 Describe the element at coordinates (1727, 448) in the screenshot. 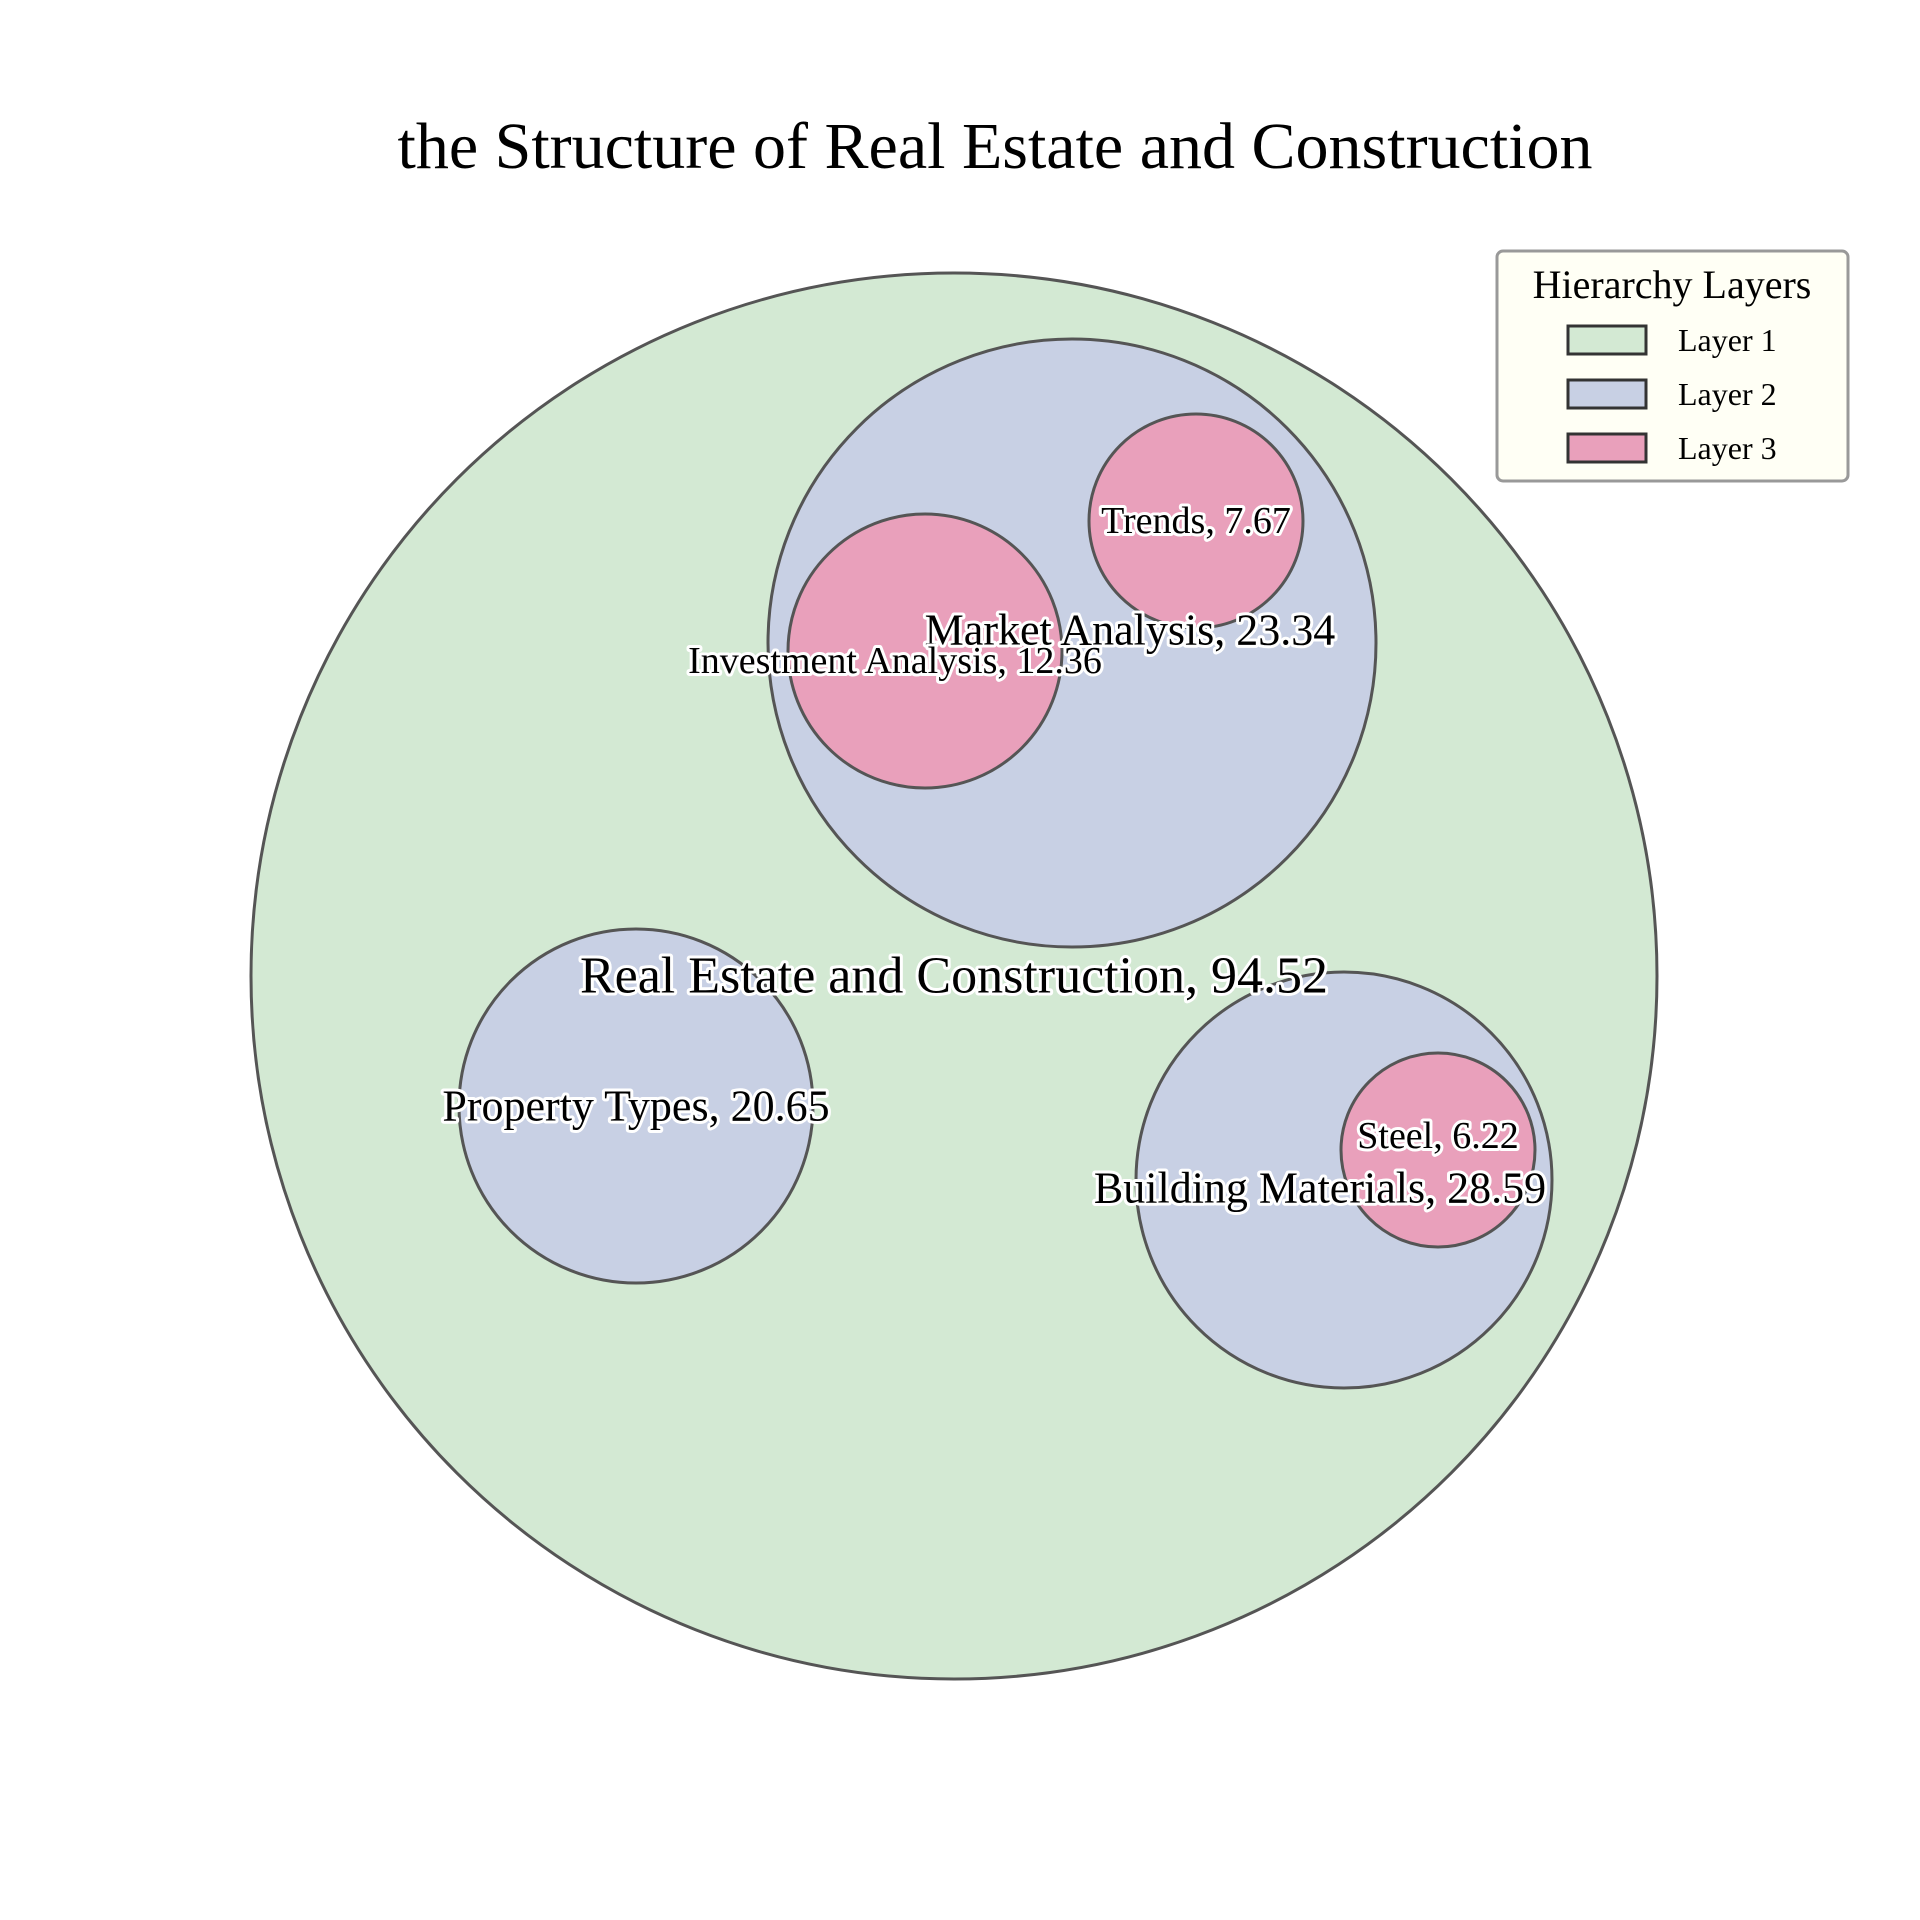

I see `legend-label-layer-3: Layer 3` at that location.